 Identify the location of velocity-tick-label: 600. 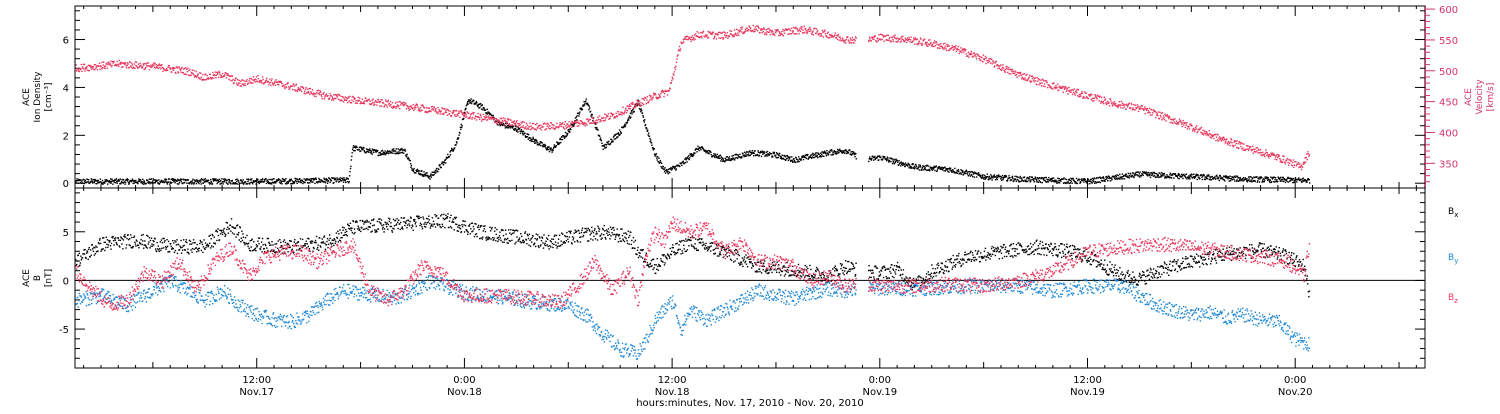
(1448, 10).